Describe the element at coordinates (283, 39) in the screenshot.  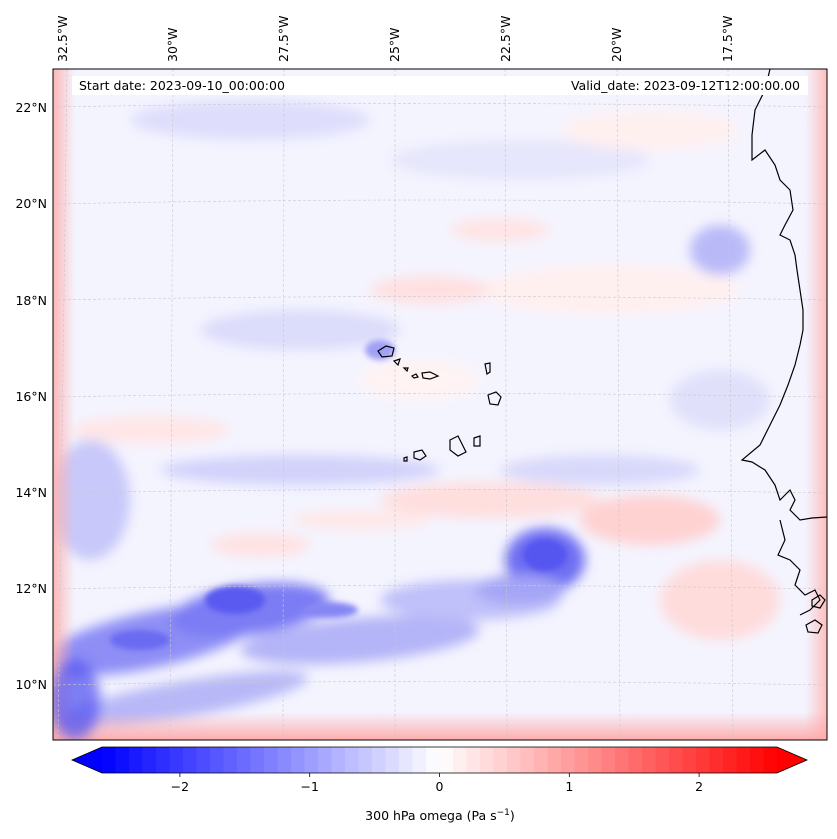
I see `lon-label-27-5w: 27.5°W` at that location.